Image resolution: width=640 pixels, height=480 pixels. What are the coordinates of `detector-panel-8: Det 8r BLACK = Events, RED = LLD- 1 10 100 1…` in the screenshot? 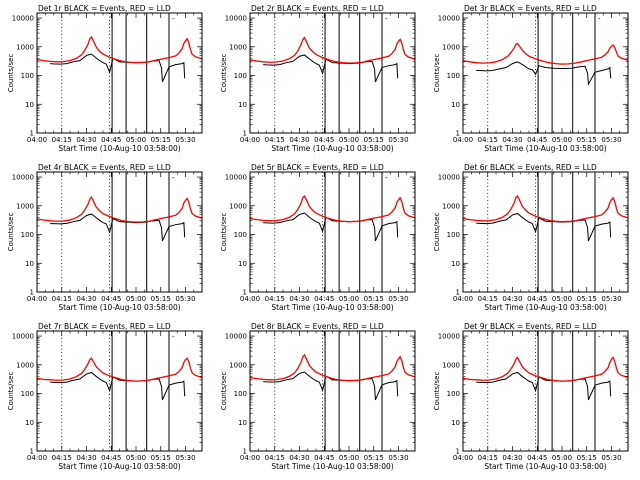 It's located at (318, 396).